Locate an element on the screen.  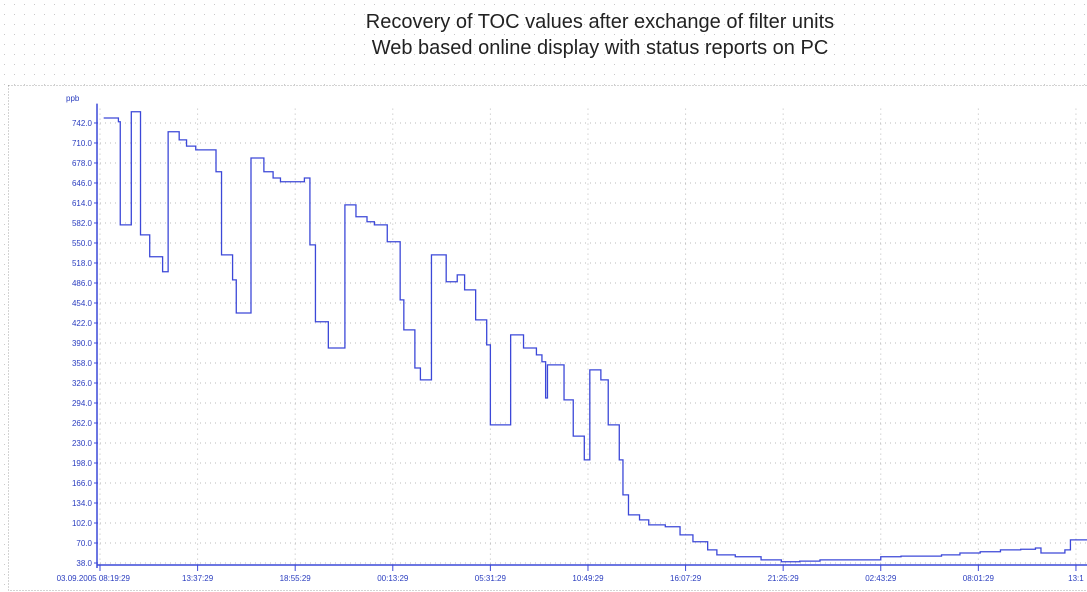
x-tick-label: 13:37:29 is located at coordinates (198, 578).